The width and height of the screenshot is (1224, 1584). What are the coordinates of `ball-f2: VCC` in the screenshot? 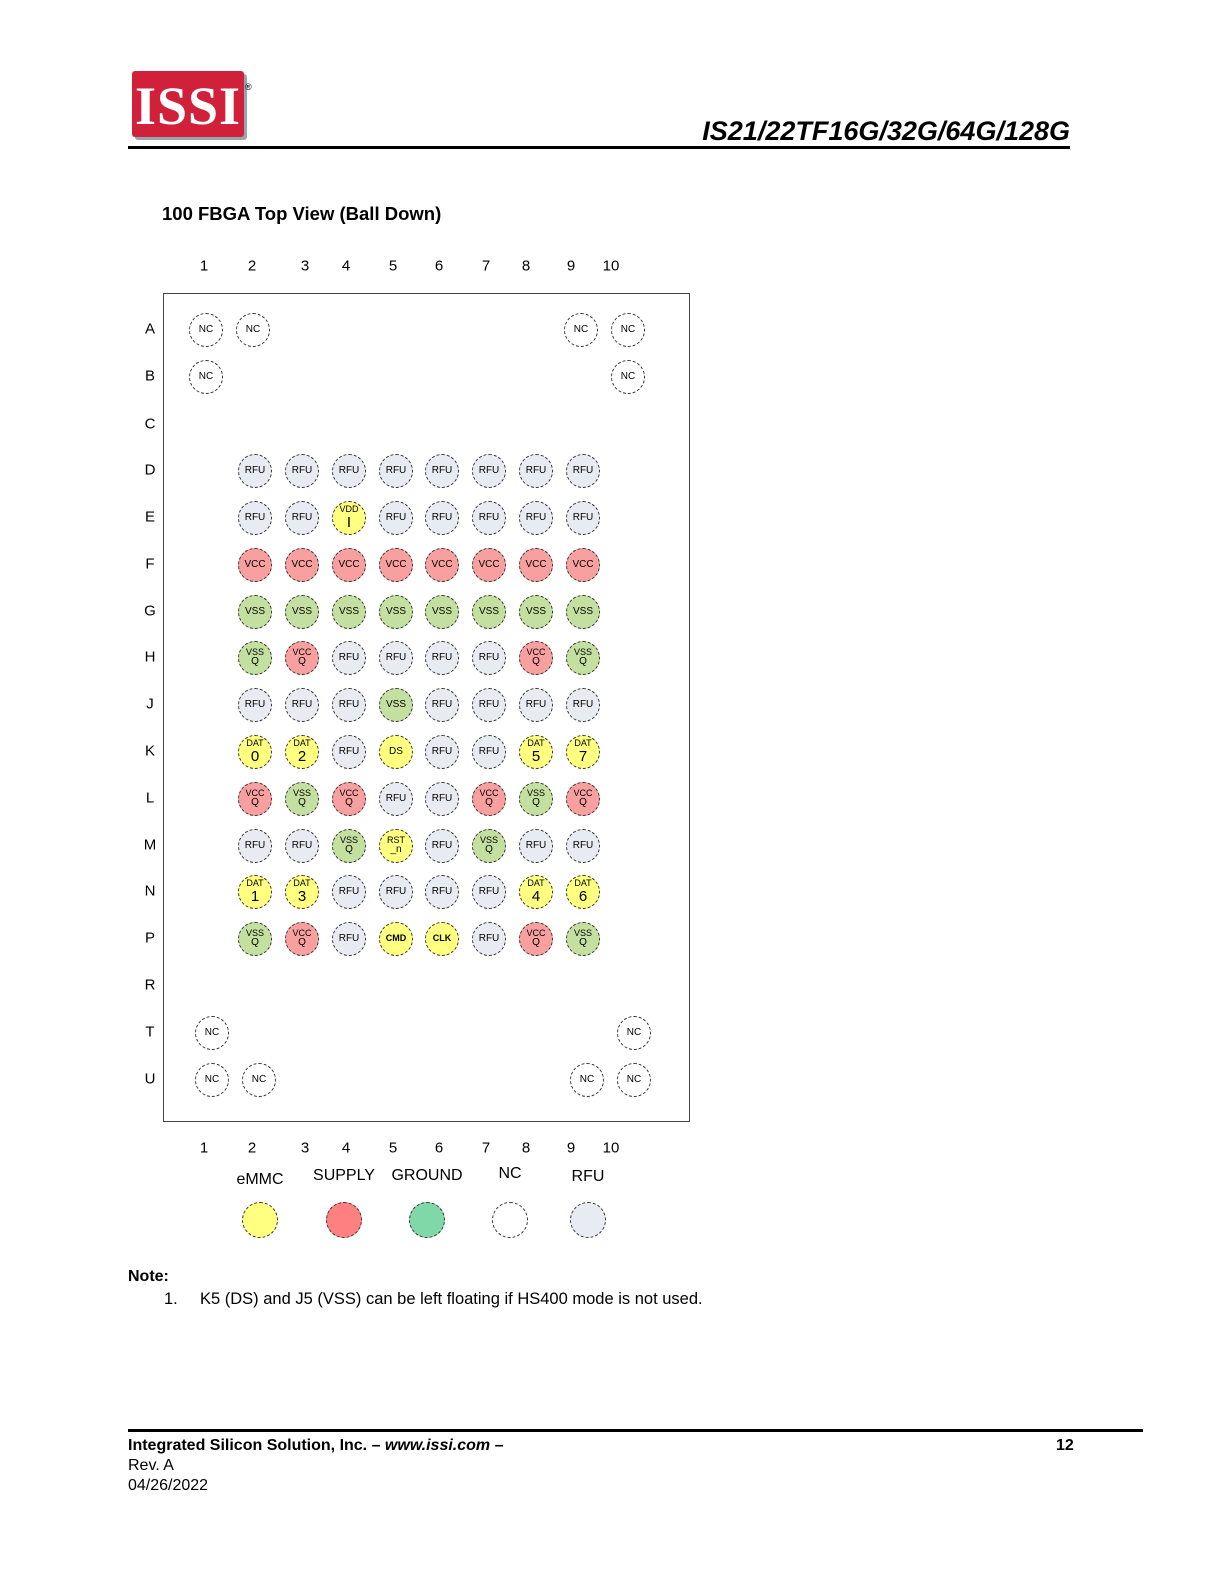 It's located at (255, 565).